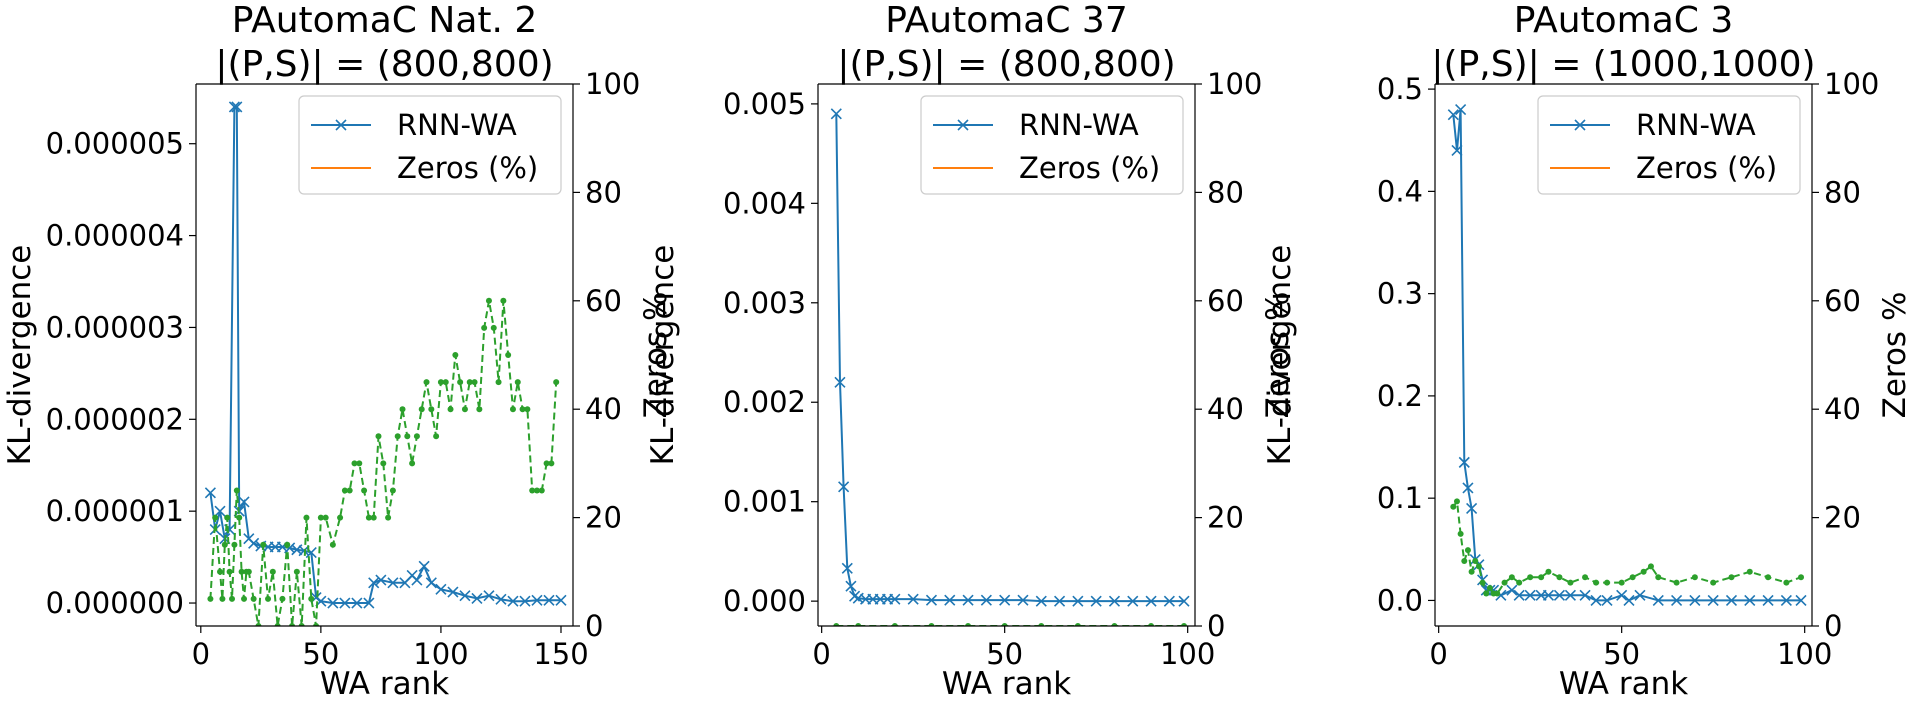  I want to click on y-axis-label: KL-divergence, so click(20, 355).